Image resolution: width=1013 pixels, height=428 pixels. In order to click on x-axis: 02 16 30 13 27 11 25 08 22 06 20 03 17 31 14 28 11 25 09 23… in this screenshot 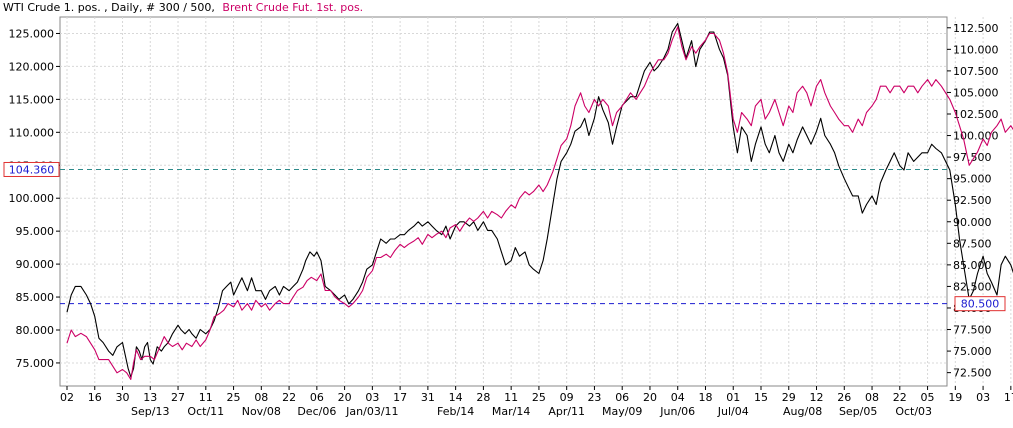, I will do `click(536, 402)`.